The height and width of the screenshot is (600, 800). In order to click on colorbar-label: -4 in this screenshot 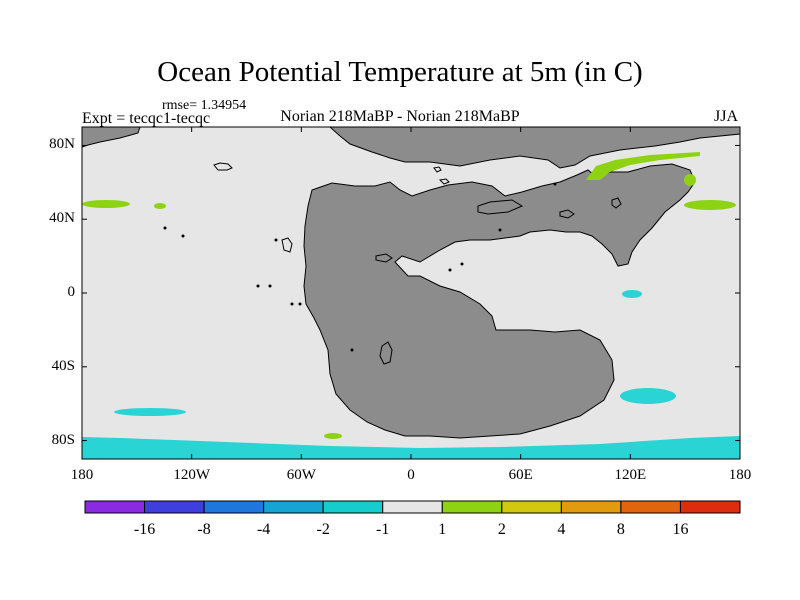, I will do `click(263, 529)`.